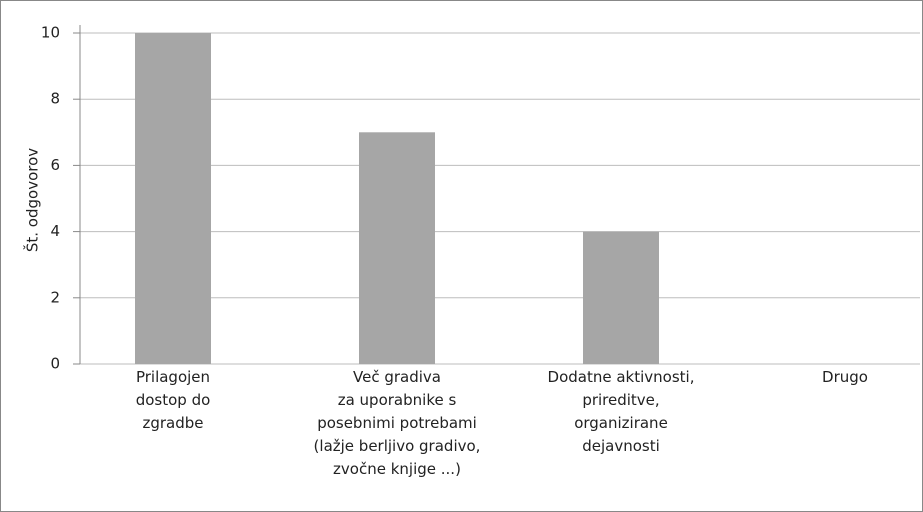 This screenshot has width=923, height=512. Describe the element at coordinates (50, 33) in the screenshot. I see `y-tick-label: 10` at that location.